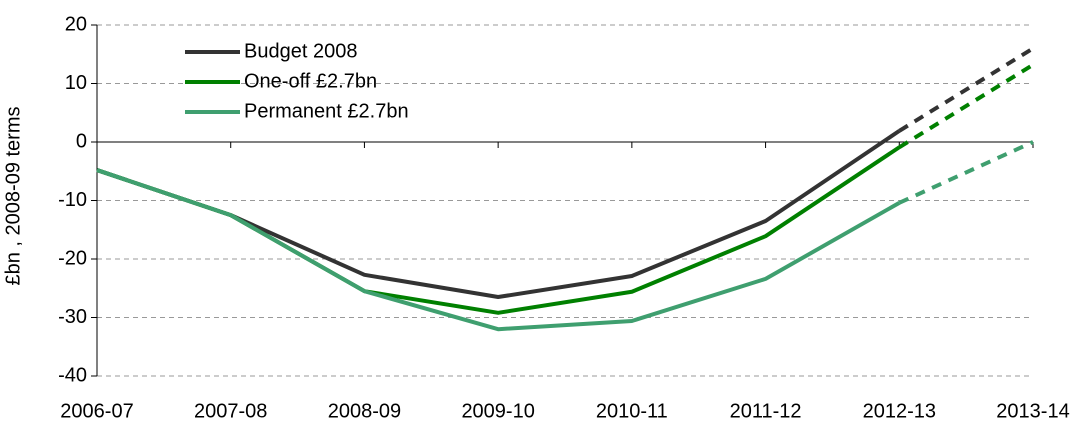 This screenshot has width=1082, height=427. What do you see at coordinates (72, 375) in the screenshot?
I see `y-tick-label: -40` at bounding box center [72, 375].